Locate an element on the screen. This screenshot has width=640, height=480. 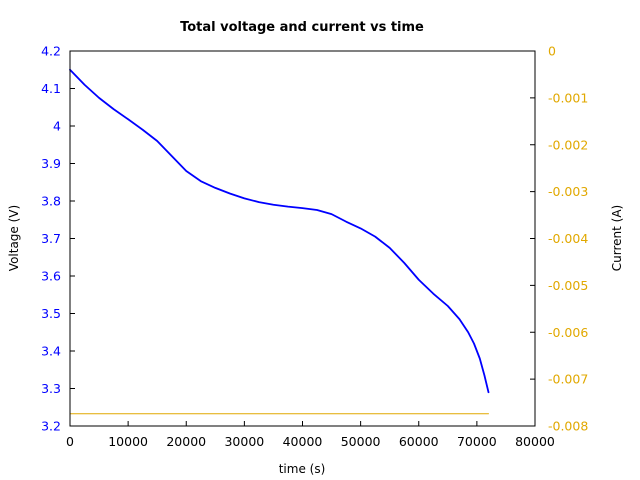
y-right-tick-label: -0.008 is located at coordinates (568, 426).